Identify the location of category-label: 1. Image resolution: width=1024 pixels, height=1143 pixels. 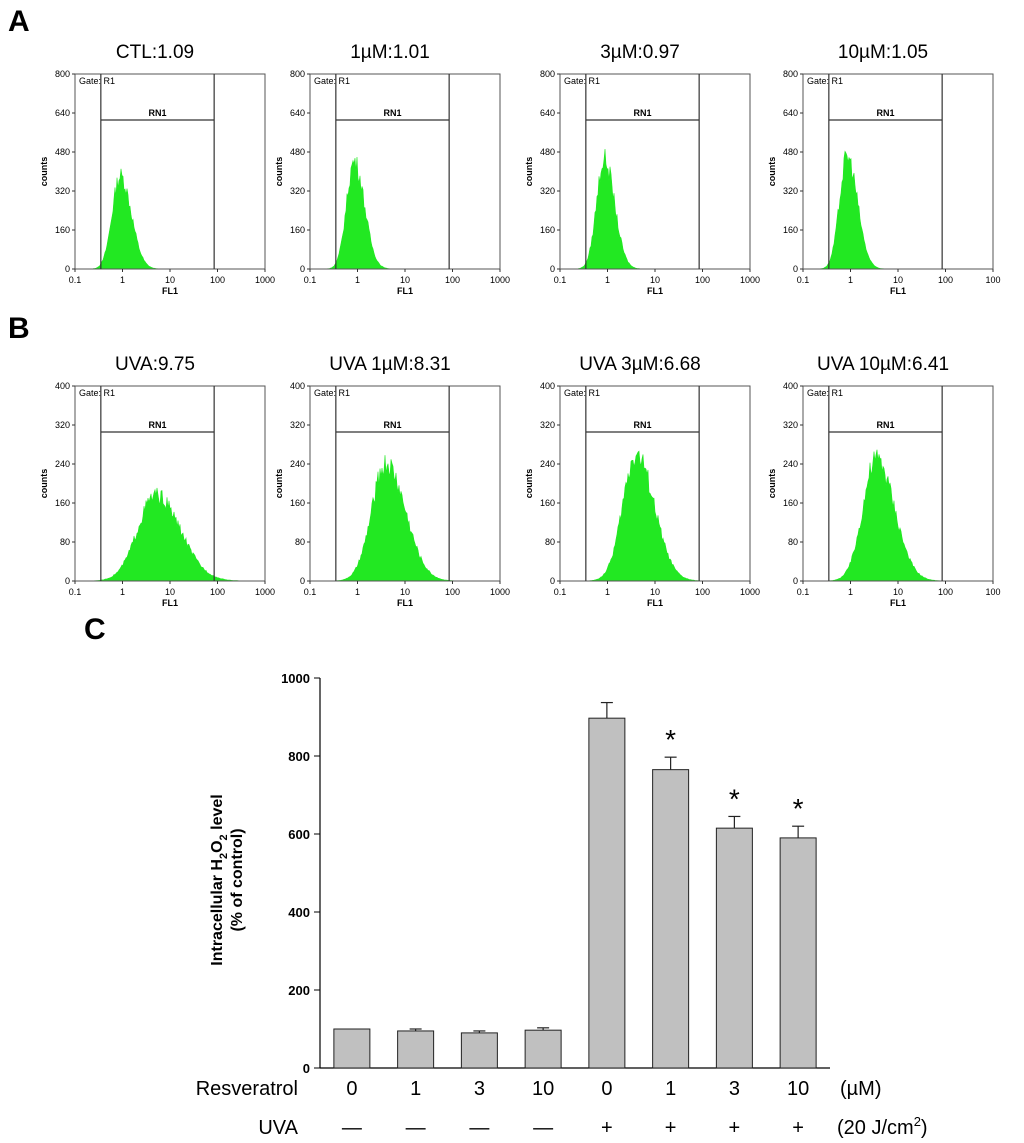
(670, 1089).